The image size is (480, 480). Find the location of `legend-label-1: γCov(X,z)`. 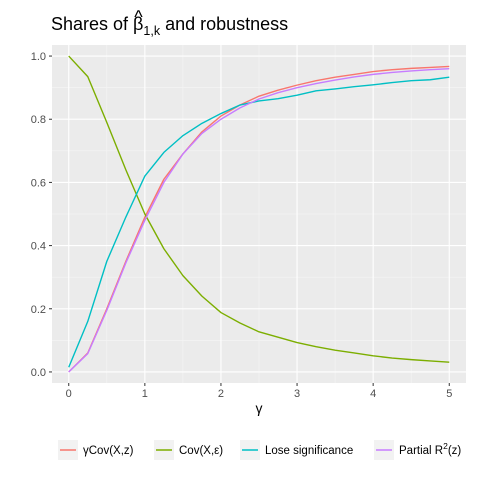

legend-label-1: γCov(X,z) is located at coordinates (108, 451).